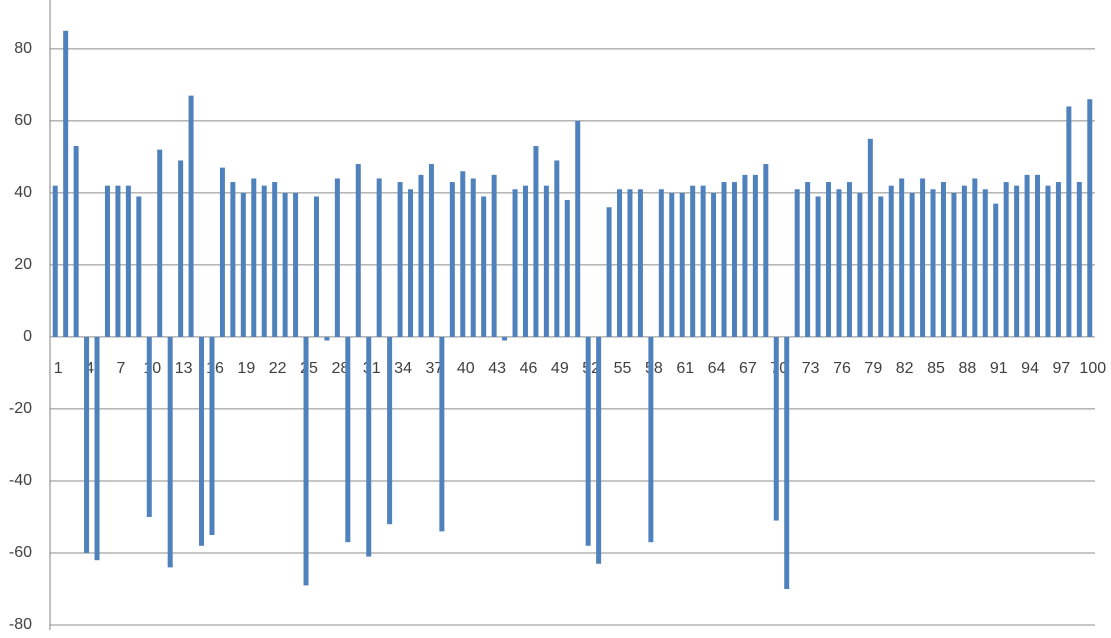  I want to click on x-tick-label: 100, so click(1092, 368).